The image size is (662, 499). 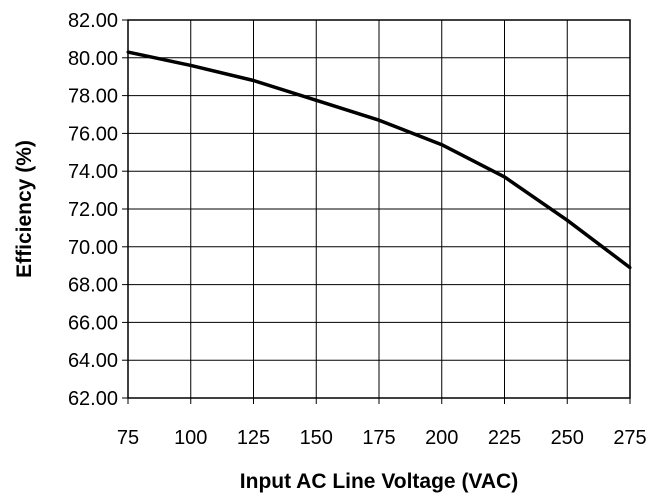 What do you see at coordinates (93, 134) in the screenshot?
I see `y-tick-label: 76.00` at bounding box center [93, 134].